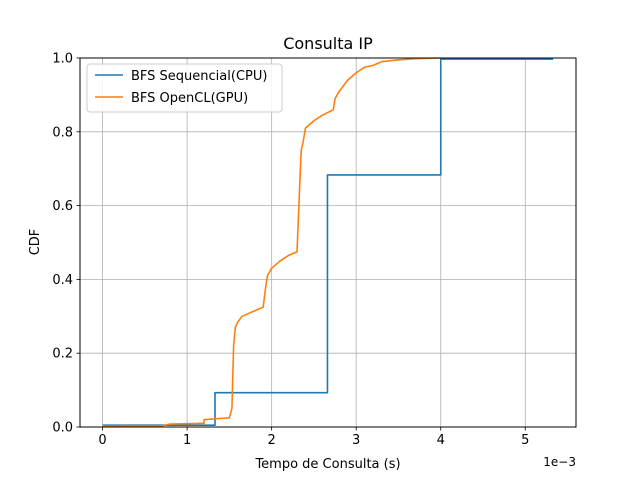  Describe the element at coordinates (199, 76) in the screenshot. I see `legend-label-cpu: BFS Sequencial(CPU)` at that location.